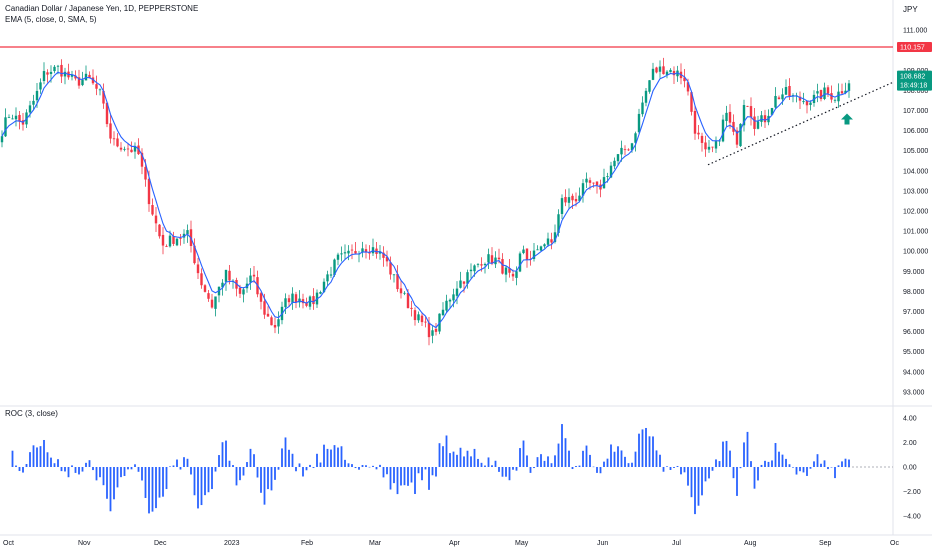  Describe the element at coordinates (800, 123) in the screenshot. I see `trendline-dotted` at that location.